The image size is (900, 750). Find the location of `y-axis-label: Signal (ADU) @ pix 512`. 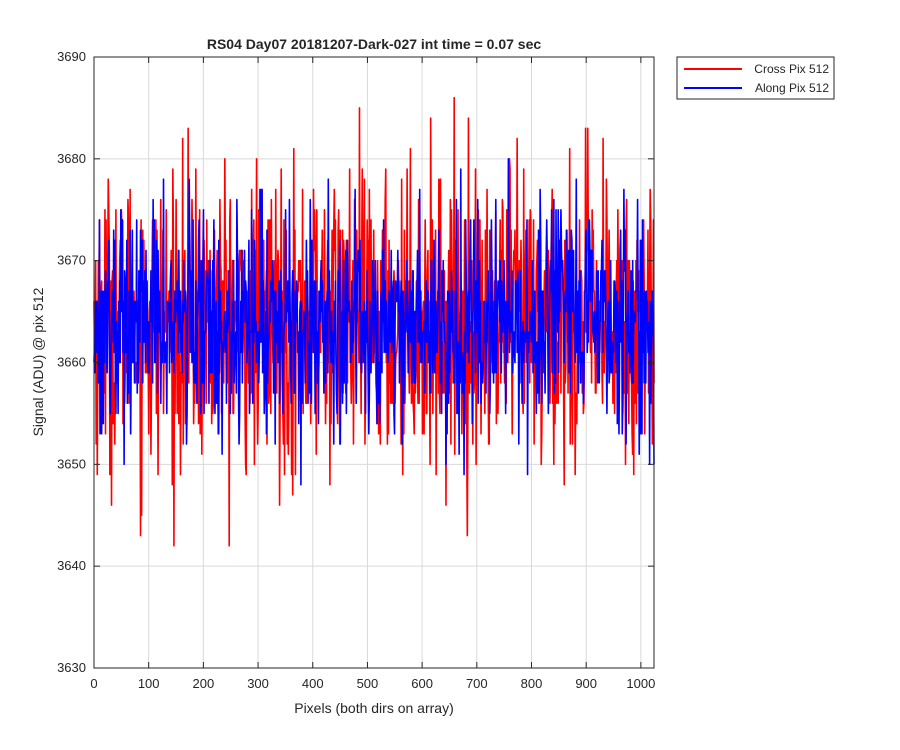

y-axis-label: Signal (ADU) @ pix 512 is located at coordinates (38, 361).